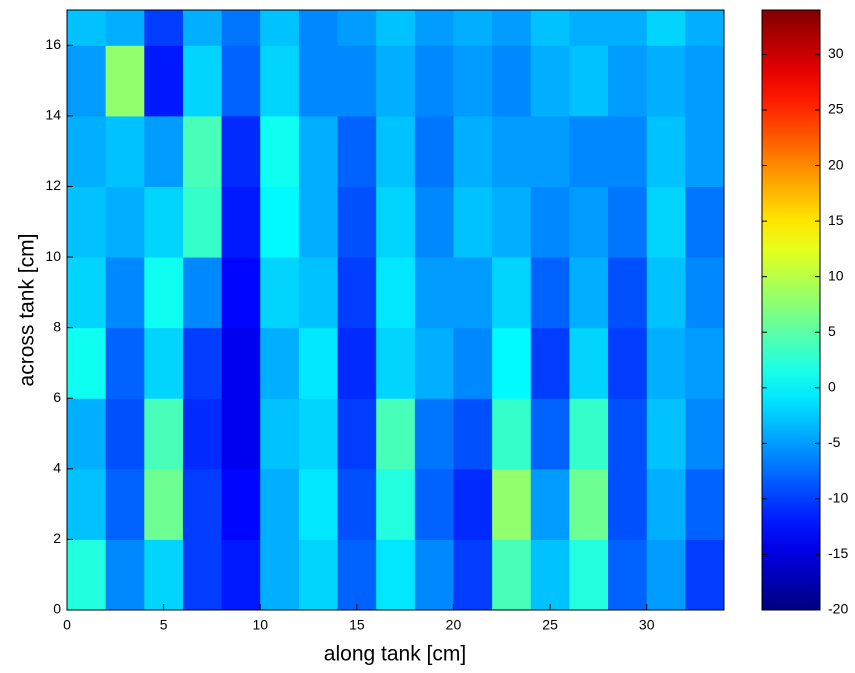 The height and width of the screenshot is (673, 855). Describe the element at coordinates (57, 609) in the screenshot. I see `y-tick-label: 0` at that location.